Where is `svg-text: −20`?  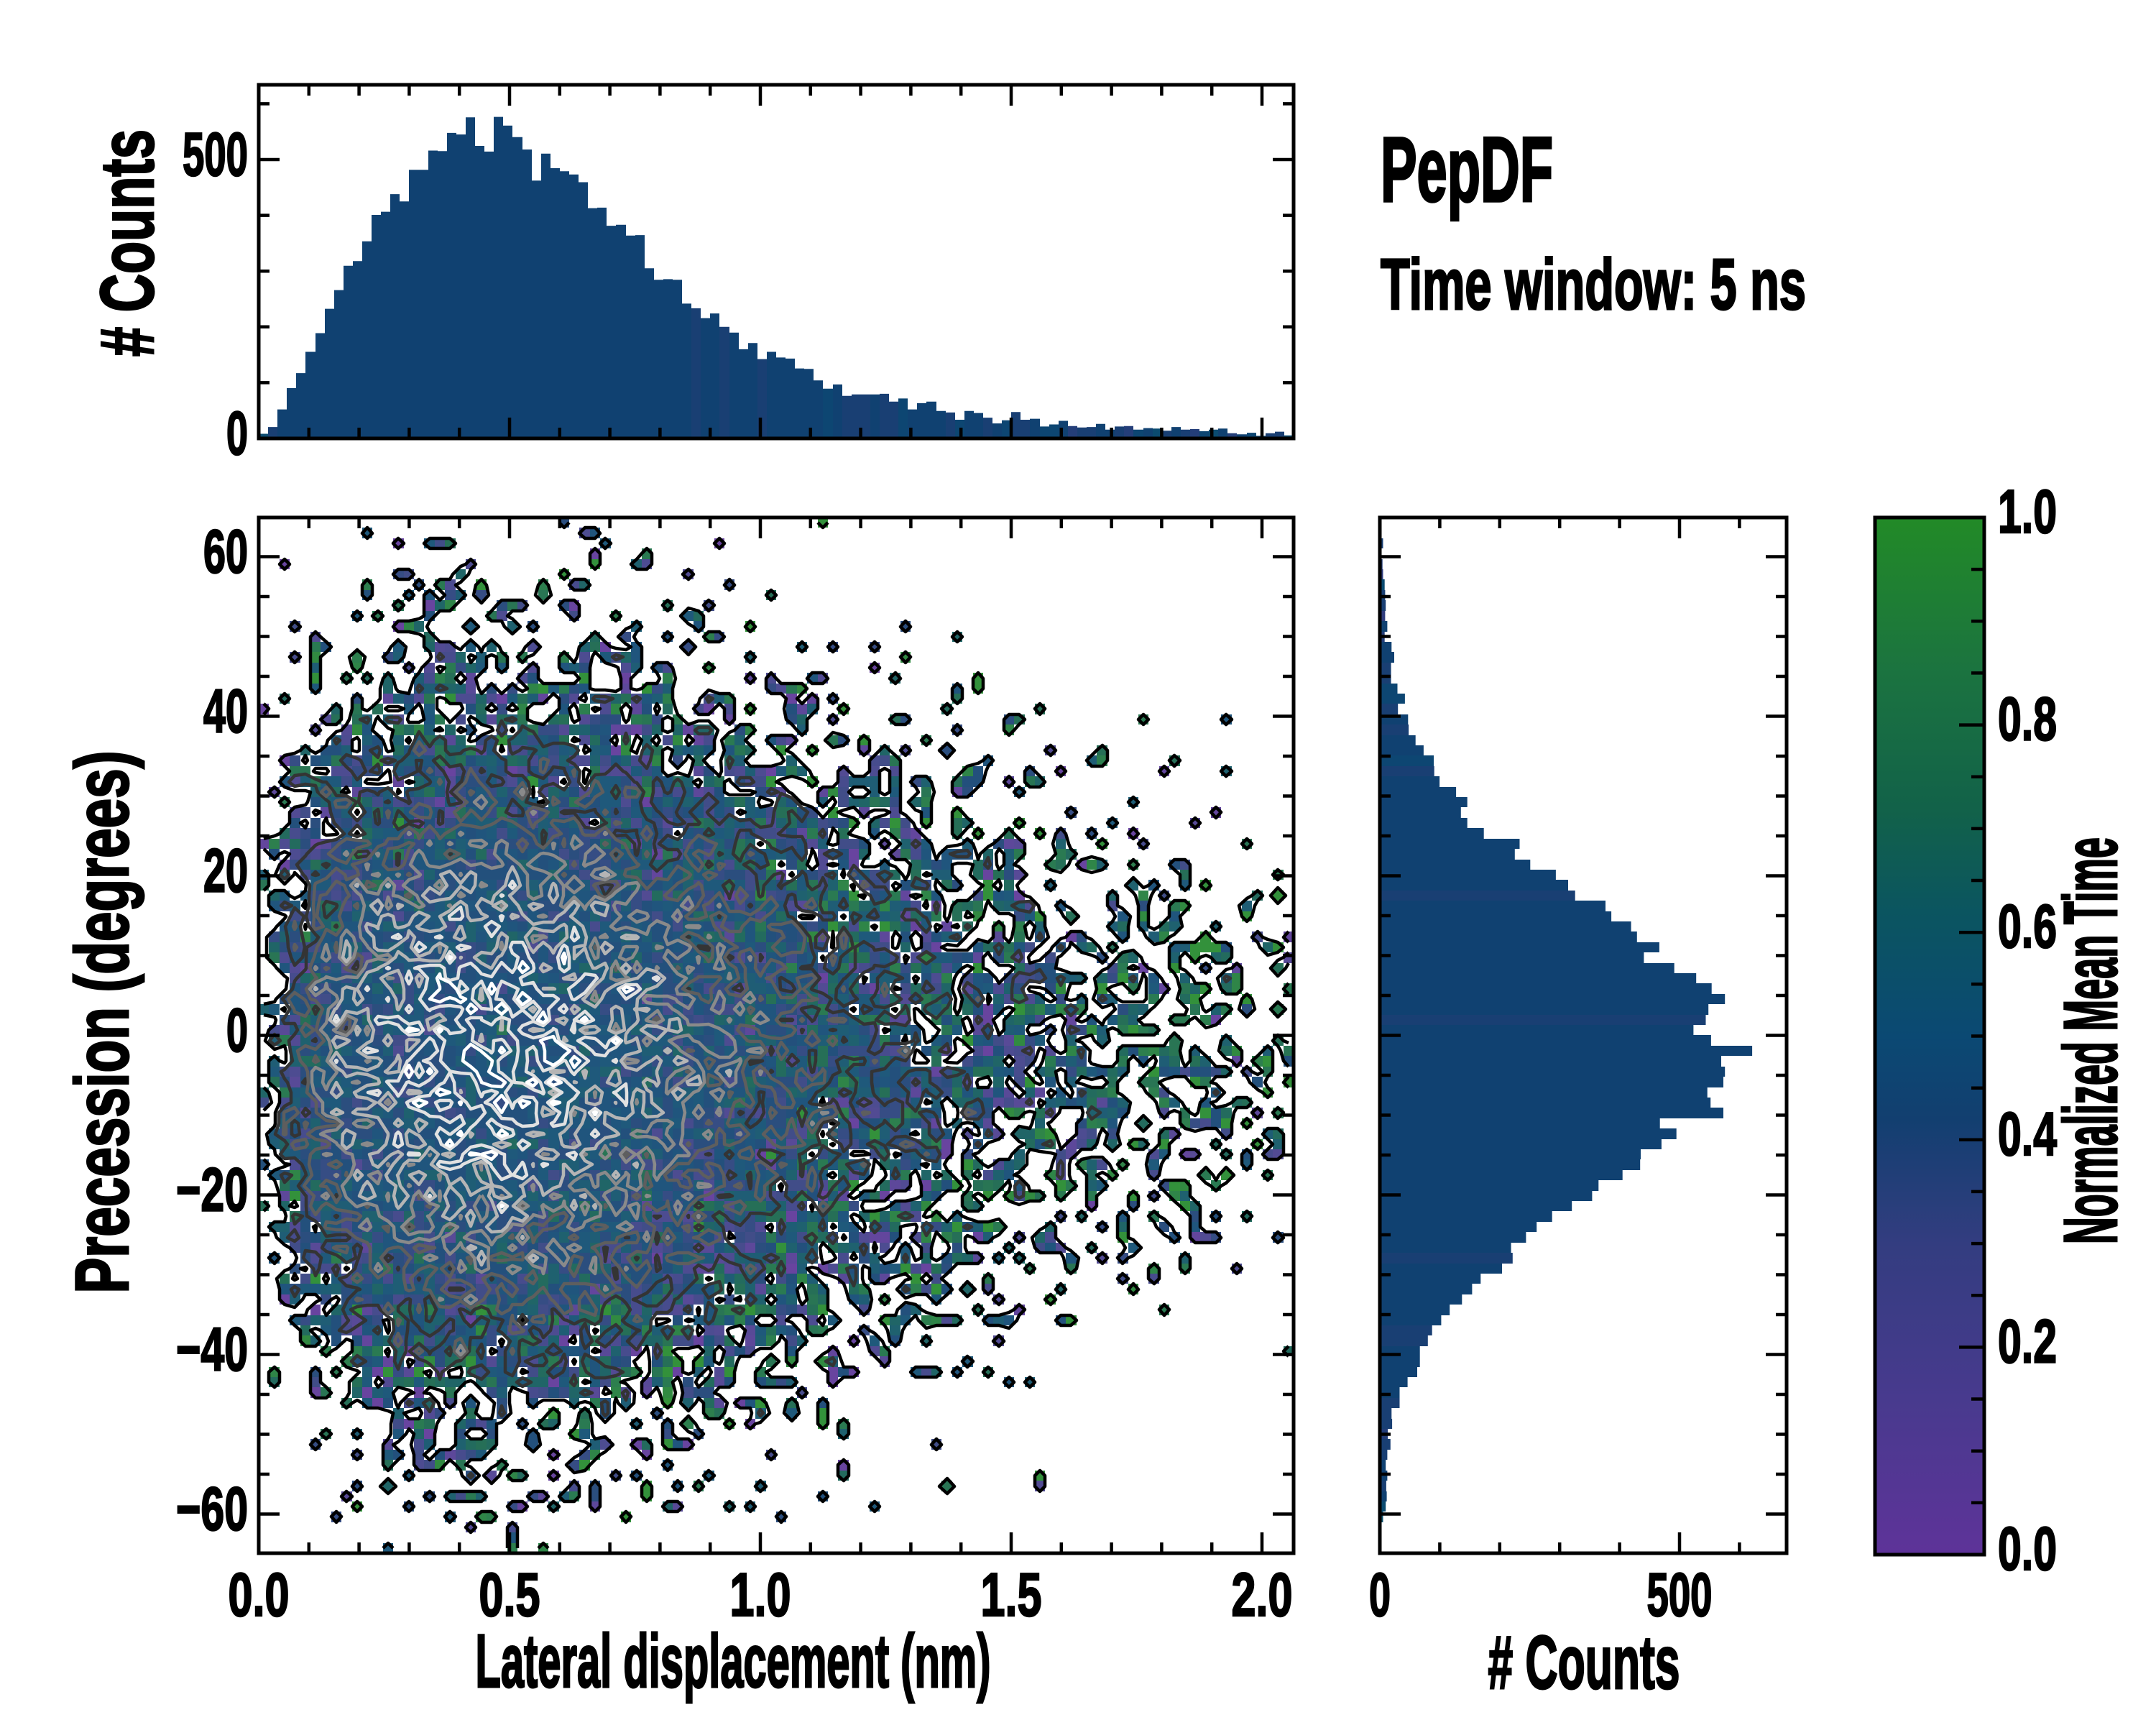 svg-text: −20 is located at coordinates (212, 1190).